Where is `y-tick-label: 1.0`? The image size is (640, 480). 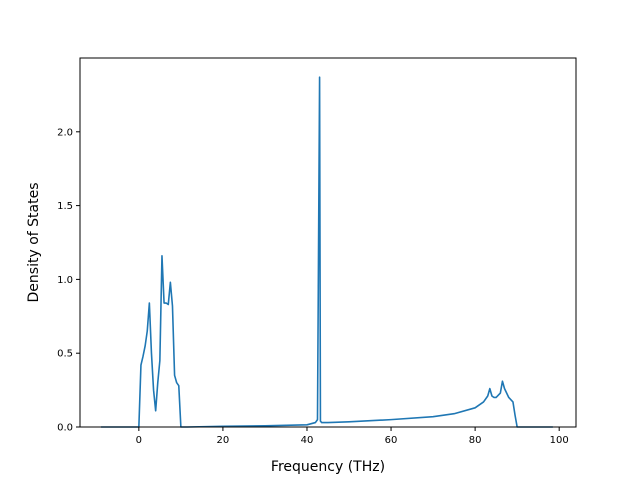
y-tick-label: 1.0 is located at coordinates (65, 280).